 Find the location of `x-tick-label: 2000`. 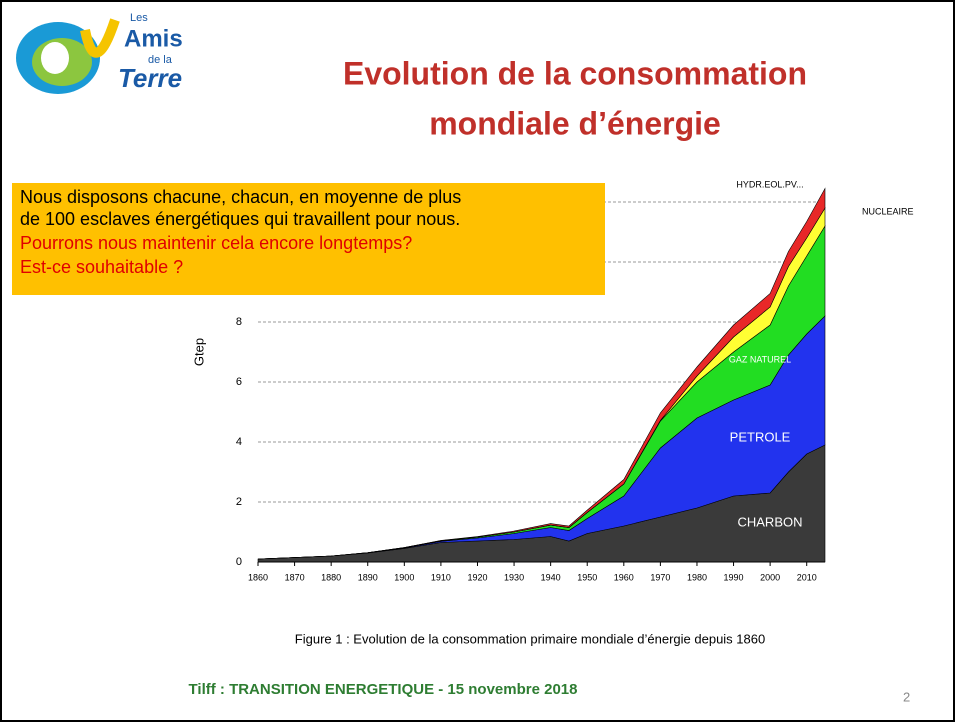

x-tick-label: 2000 is located at coordinates (770, 577).